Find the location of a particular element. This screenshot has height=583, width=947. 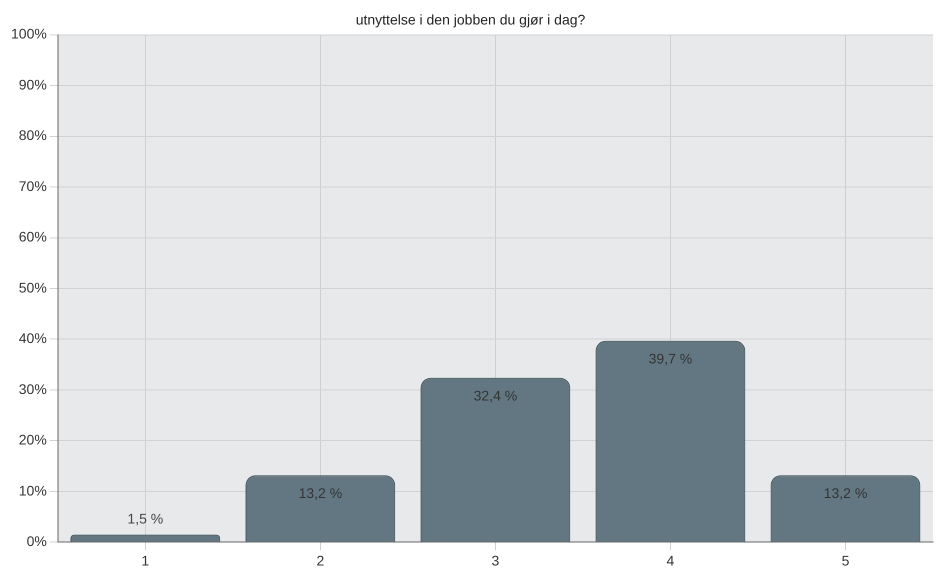

y-tick-label: 90% is located at coordinates (32, 84).